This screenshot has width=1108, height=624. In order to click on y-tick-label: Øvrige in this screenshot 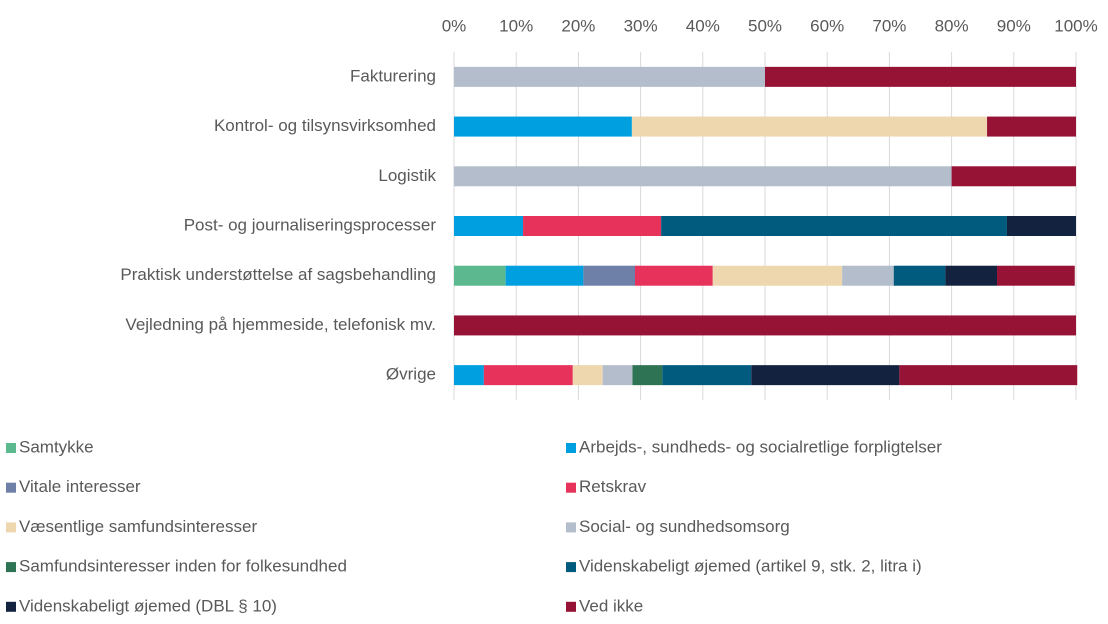, I will do `click(411, 374)`.